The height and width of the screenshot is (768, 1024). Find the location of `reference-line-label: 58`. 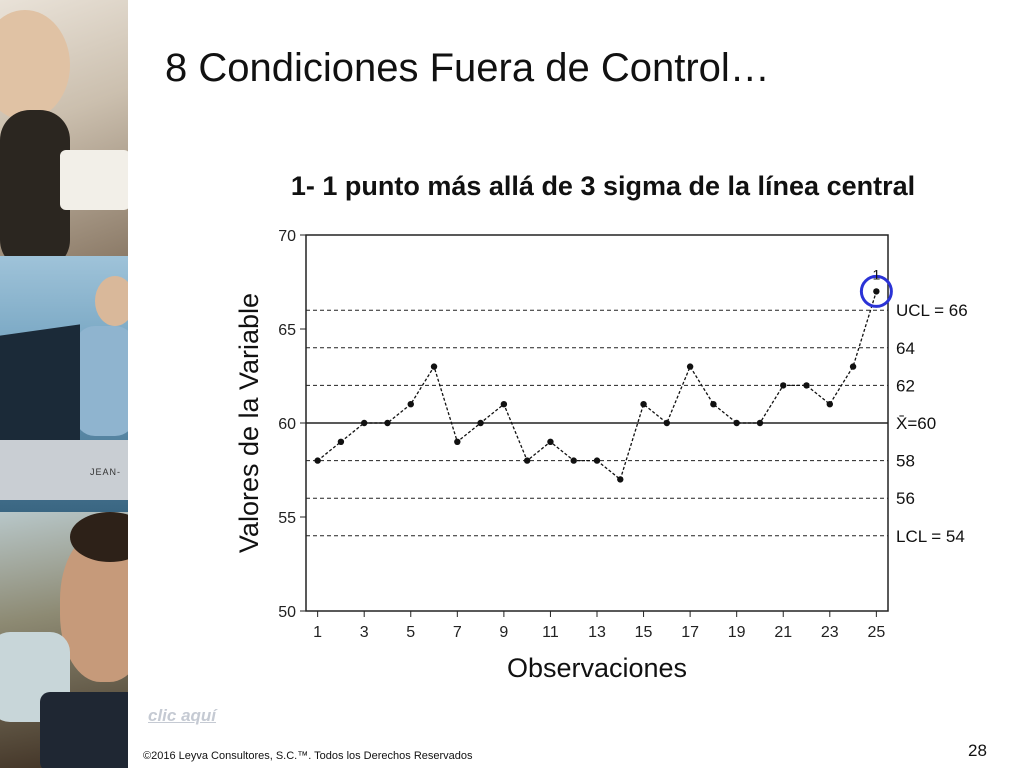

reference-line-label: 58 is located at coordinates (905, 461).